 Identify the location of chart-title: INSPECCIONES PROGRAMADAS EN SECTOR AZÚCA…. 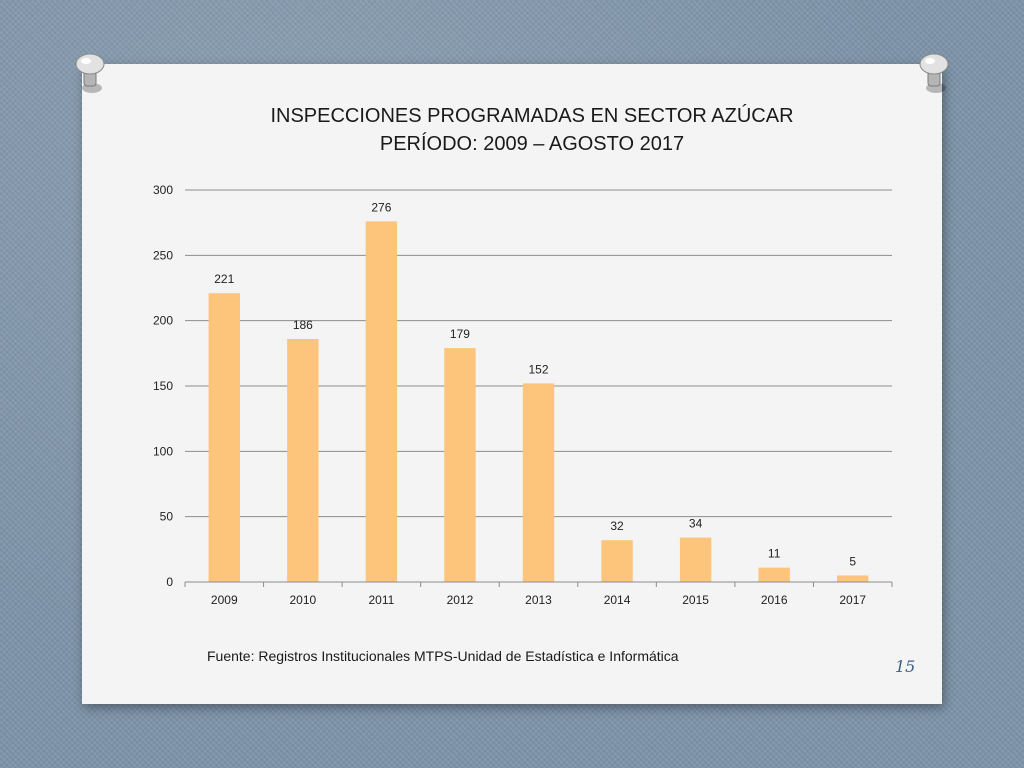
(532, 130).